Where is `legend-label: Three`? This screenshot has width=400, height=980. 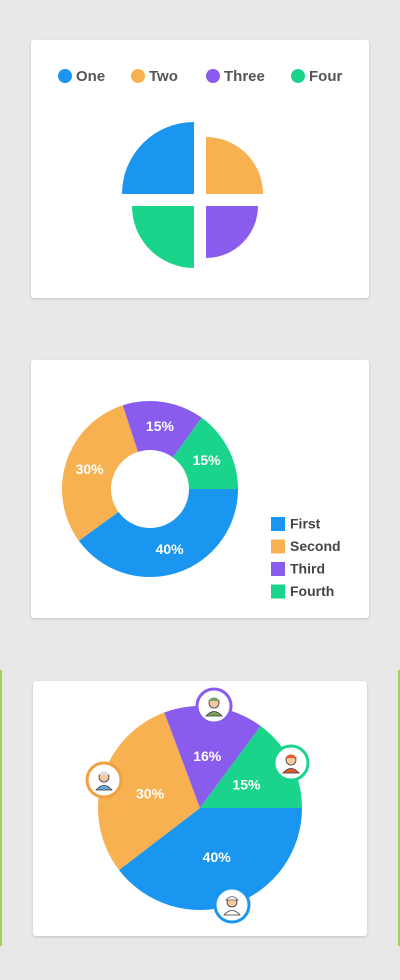 legend-label: Three is located at coordinates (244, 76).